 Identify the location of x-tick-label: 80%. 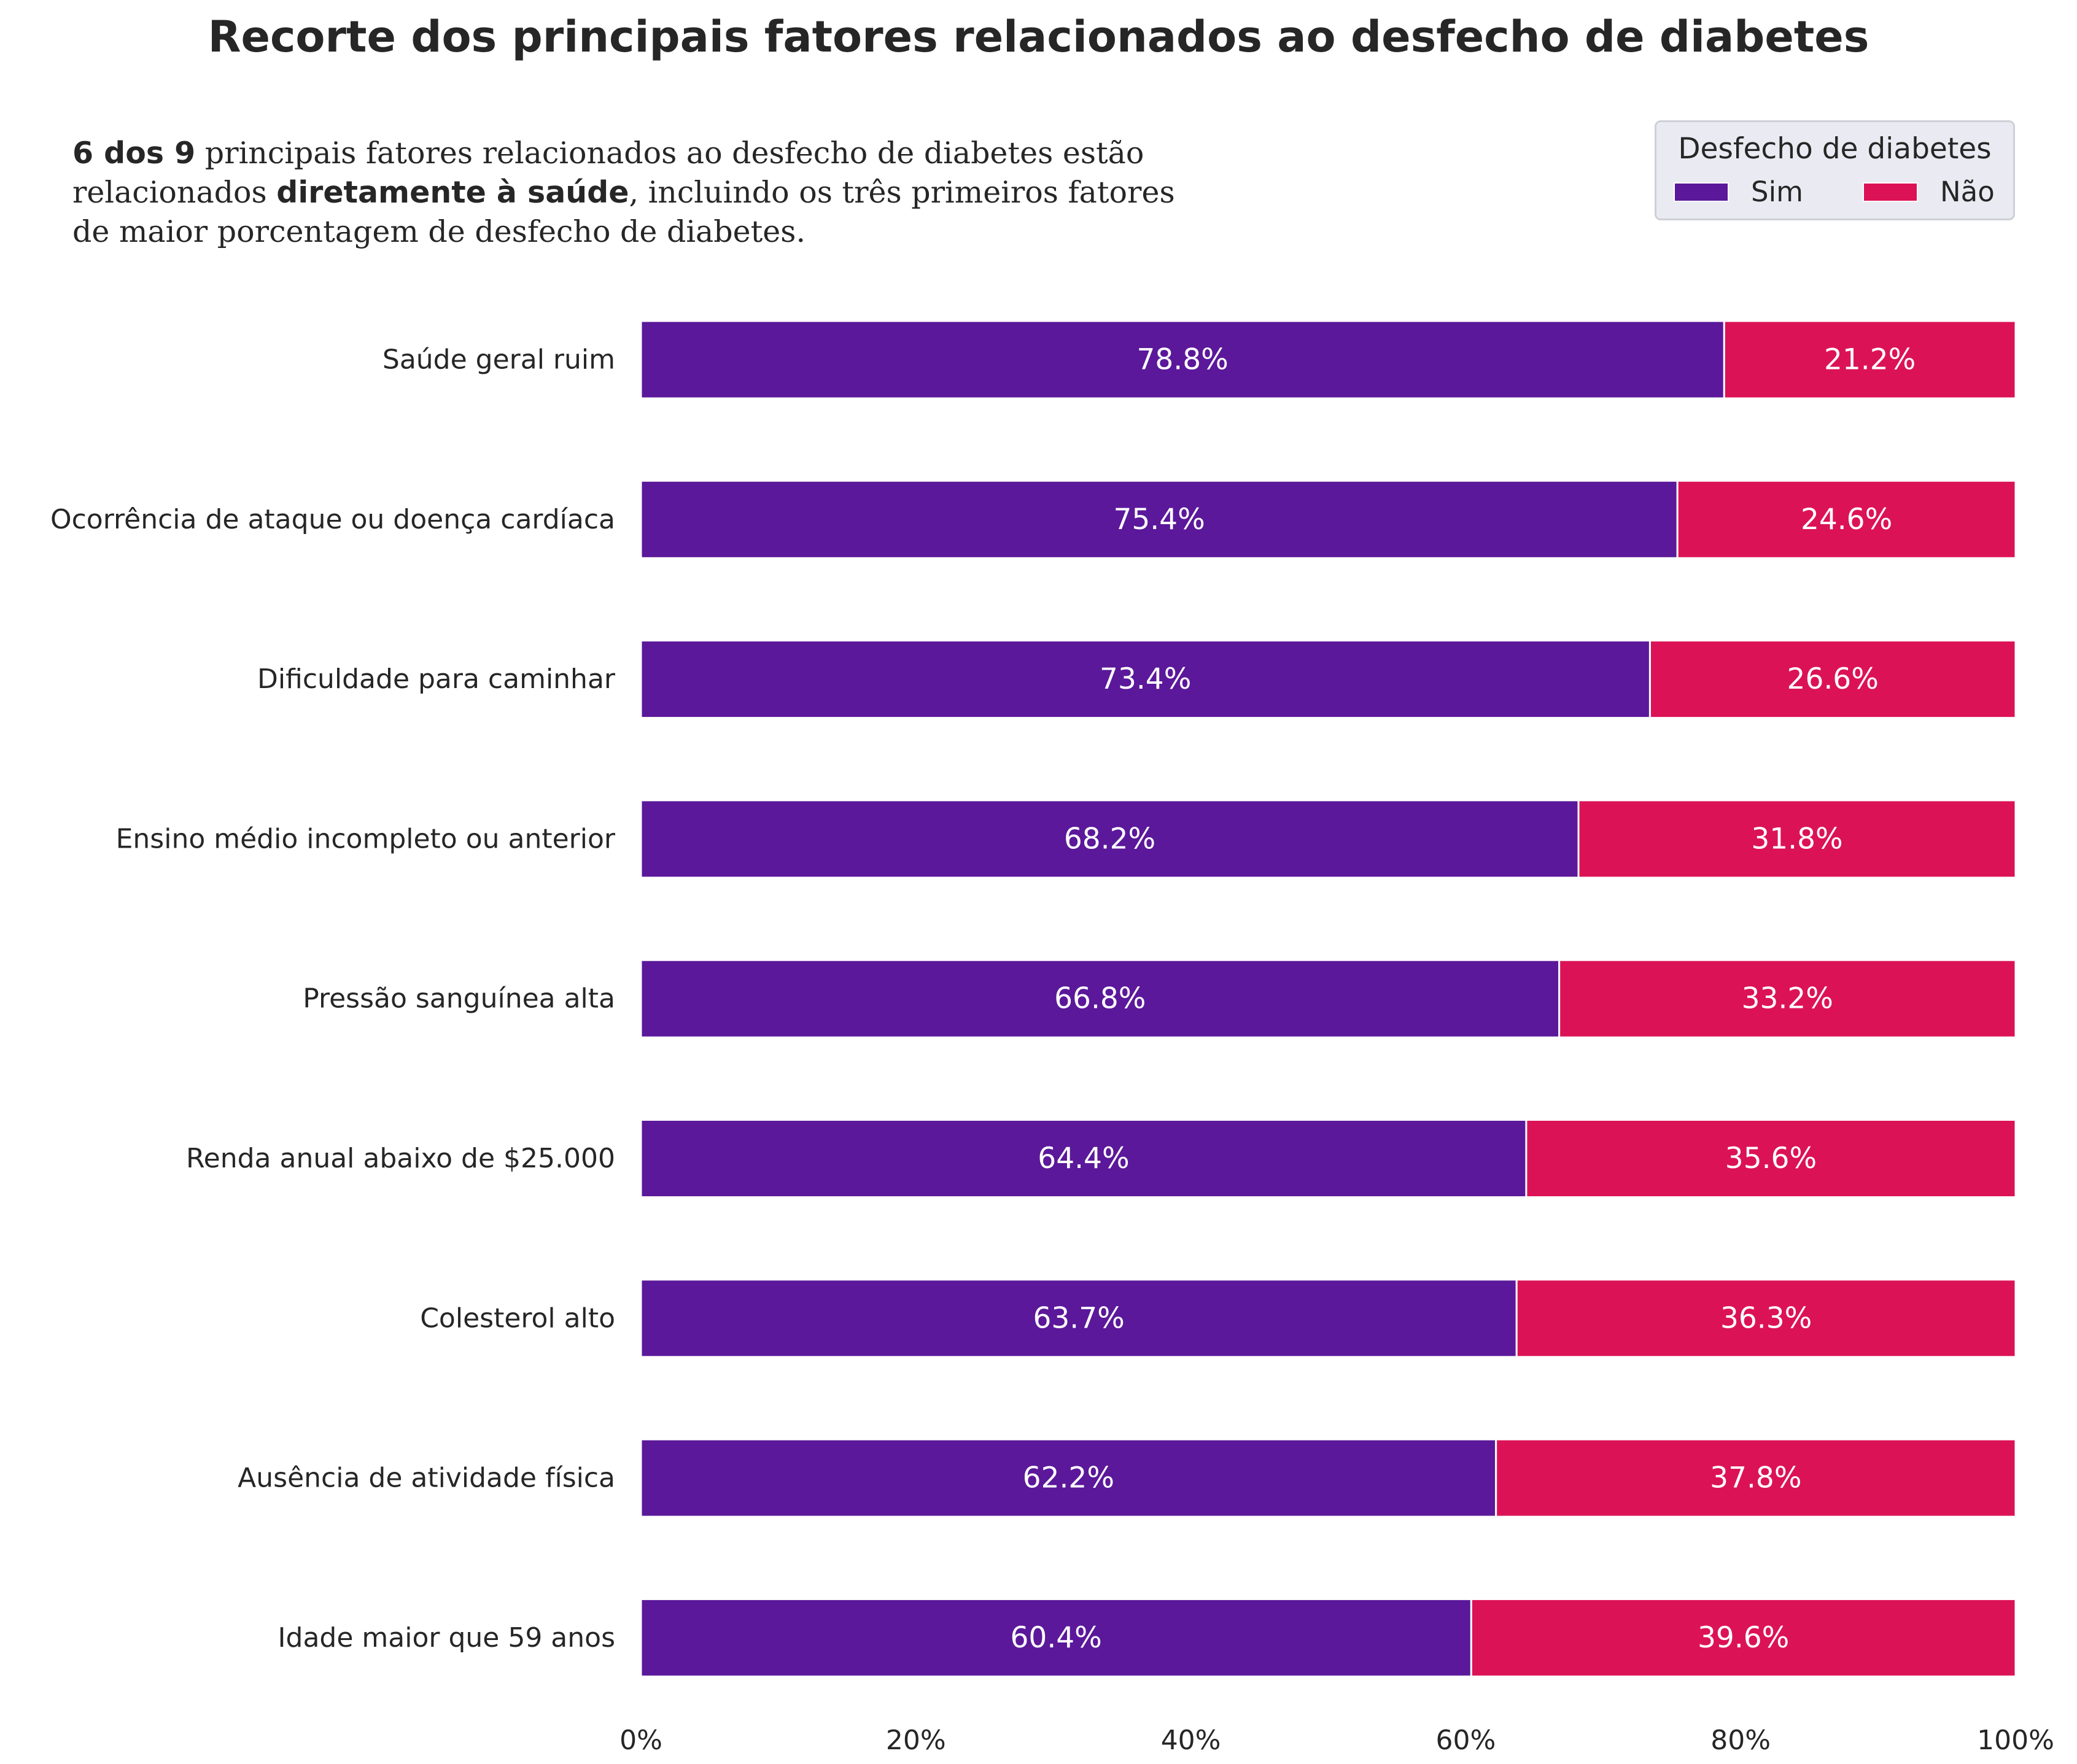
(1740, 1740).